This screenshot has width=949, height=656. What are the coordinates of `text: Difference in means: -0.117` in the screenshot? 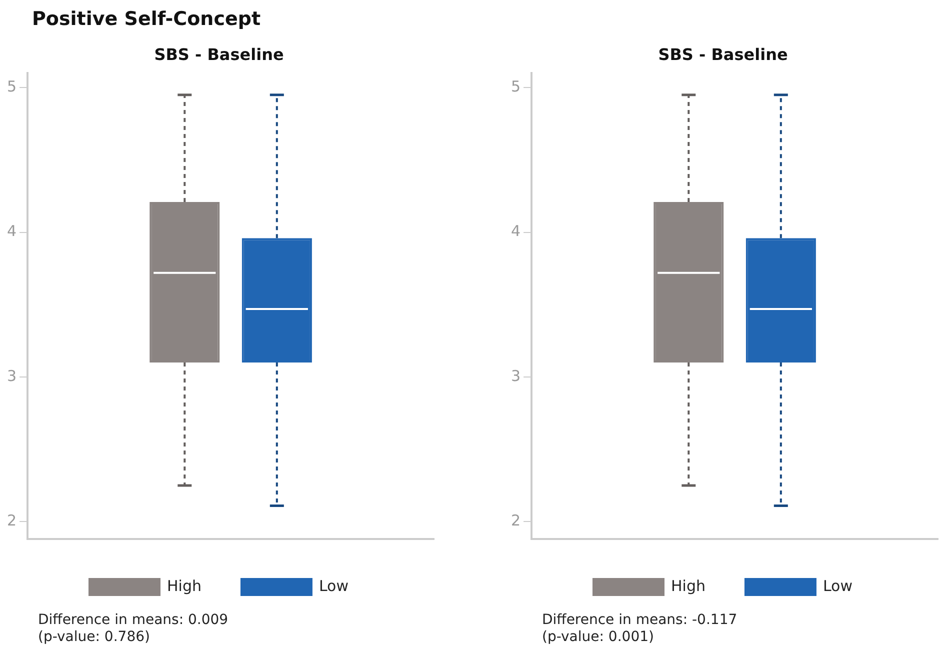 It's located at (640, 620).